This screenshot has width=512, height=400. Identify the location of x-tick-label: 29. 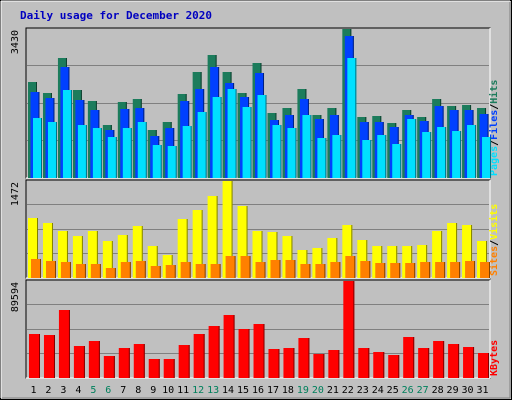
(453, 390).